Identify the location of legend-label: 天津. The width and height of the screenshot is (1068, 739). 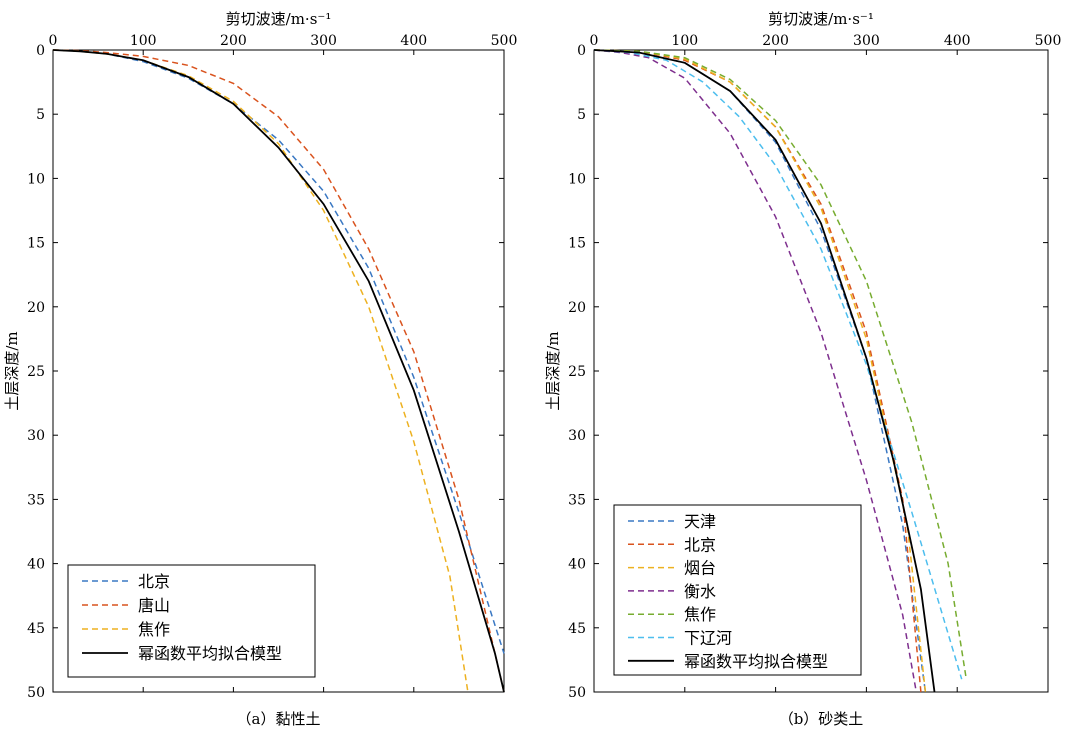
(700, 521).